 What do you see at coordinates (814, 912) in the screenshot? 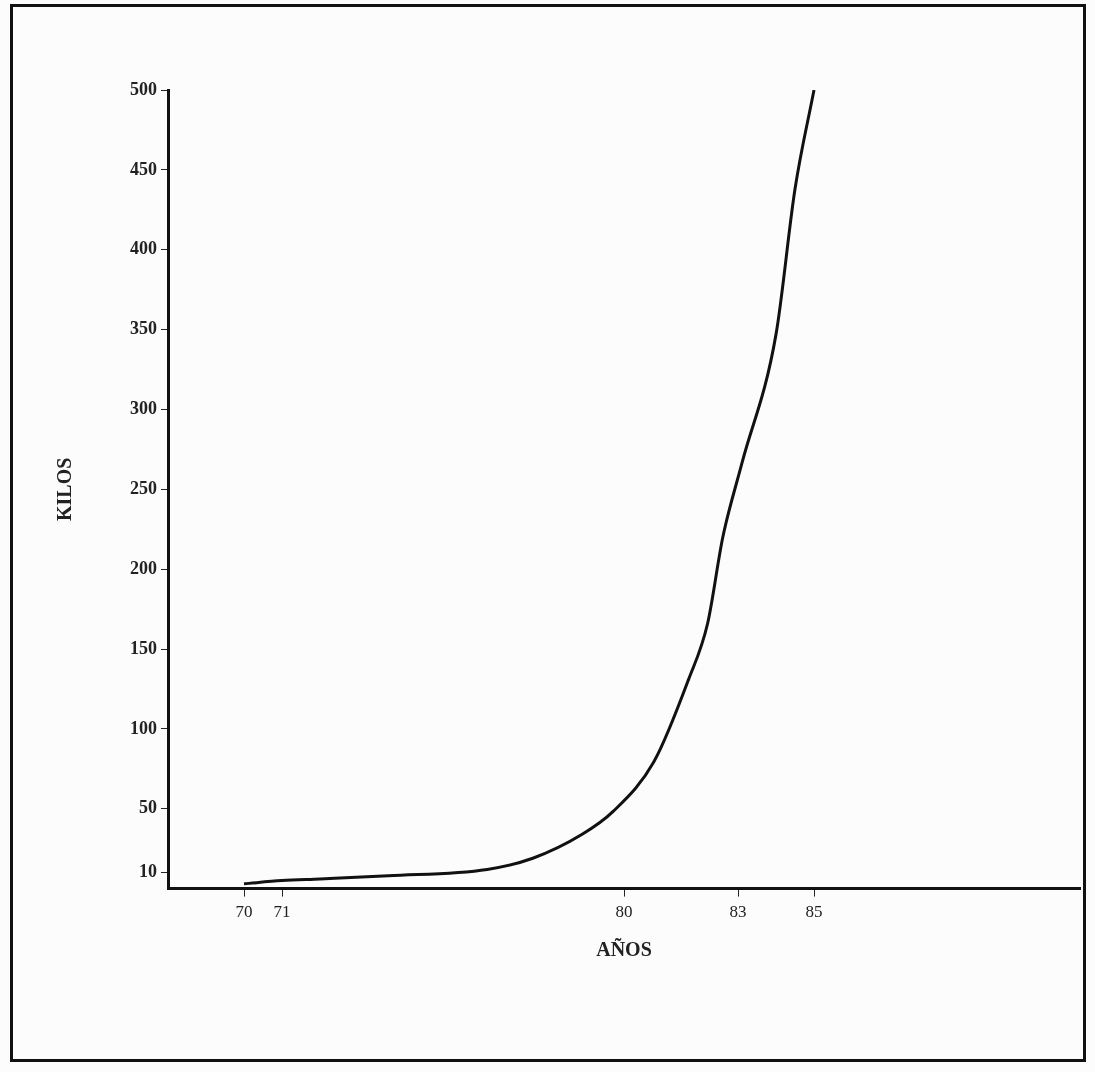
I see `x-tick-label: 85` at bounding box center [814, 912].